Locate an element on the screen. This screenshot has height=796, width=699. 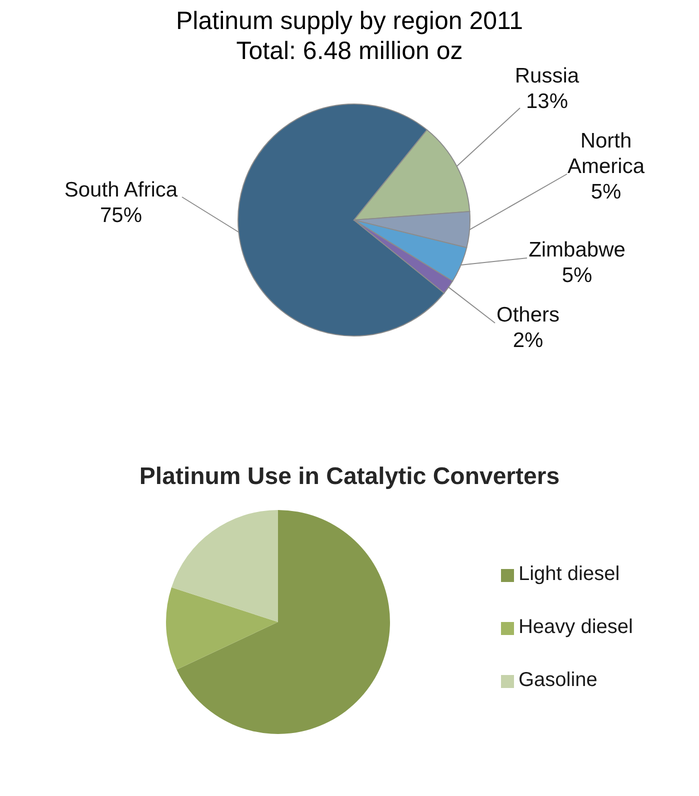
slice-label: South Africa is located at coordinates (121, 190).